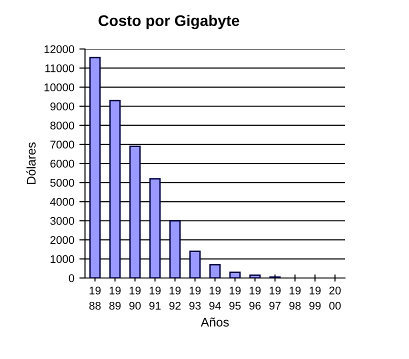  Describe the element at coordinates (31, 163) in the screenshot. I see `y-axis-title: Dólares` at that location.